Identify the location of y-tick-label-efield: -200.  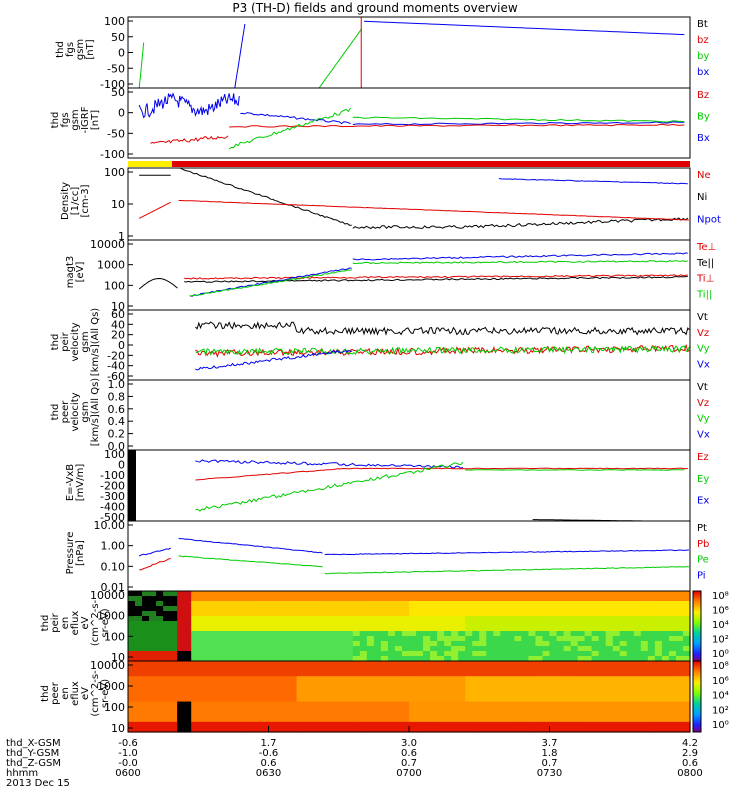
(112, 486).